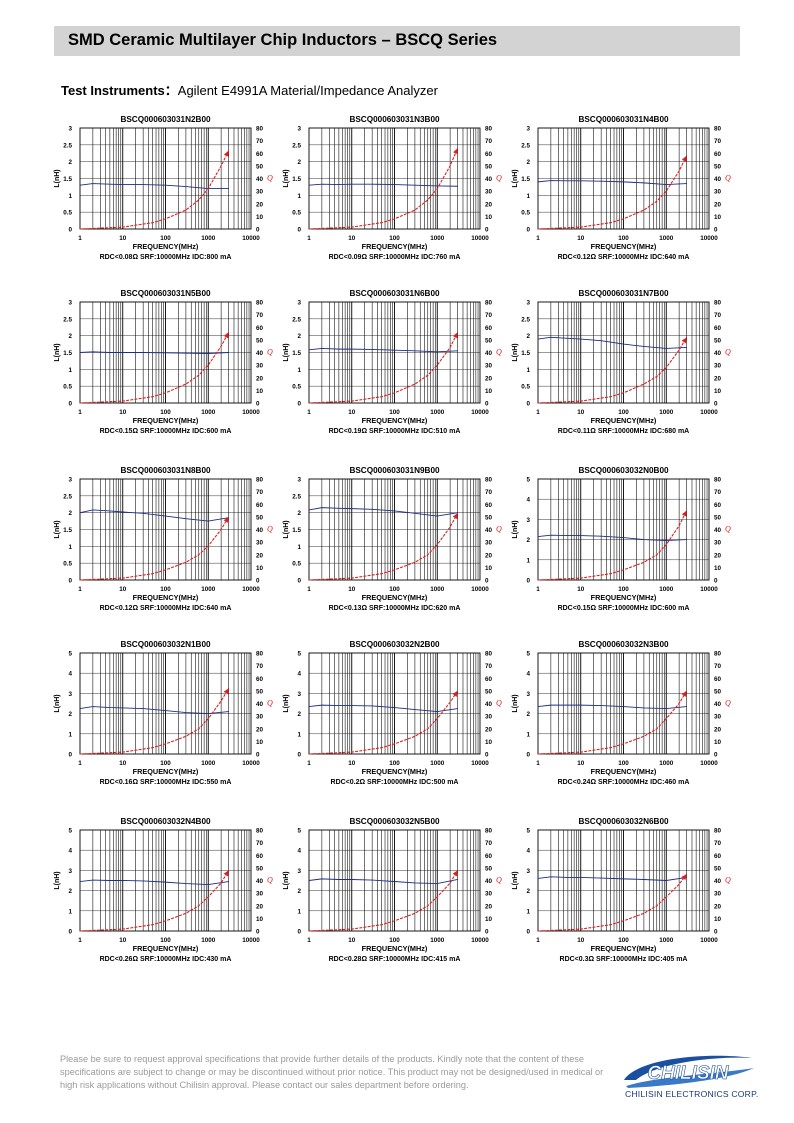 The width and height of the screenshot is (794, 1123). Describe the element at coordinates (166, 608) in the screenshot. I see `chart-spec-note: RDC<0.12Ω SRF:10000MHz IDC:640 mA` at that location.